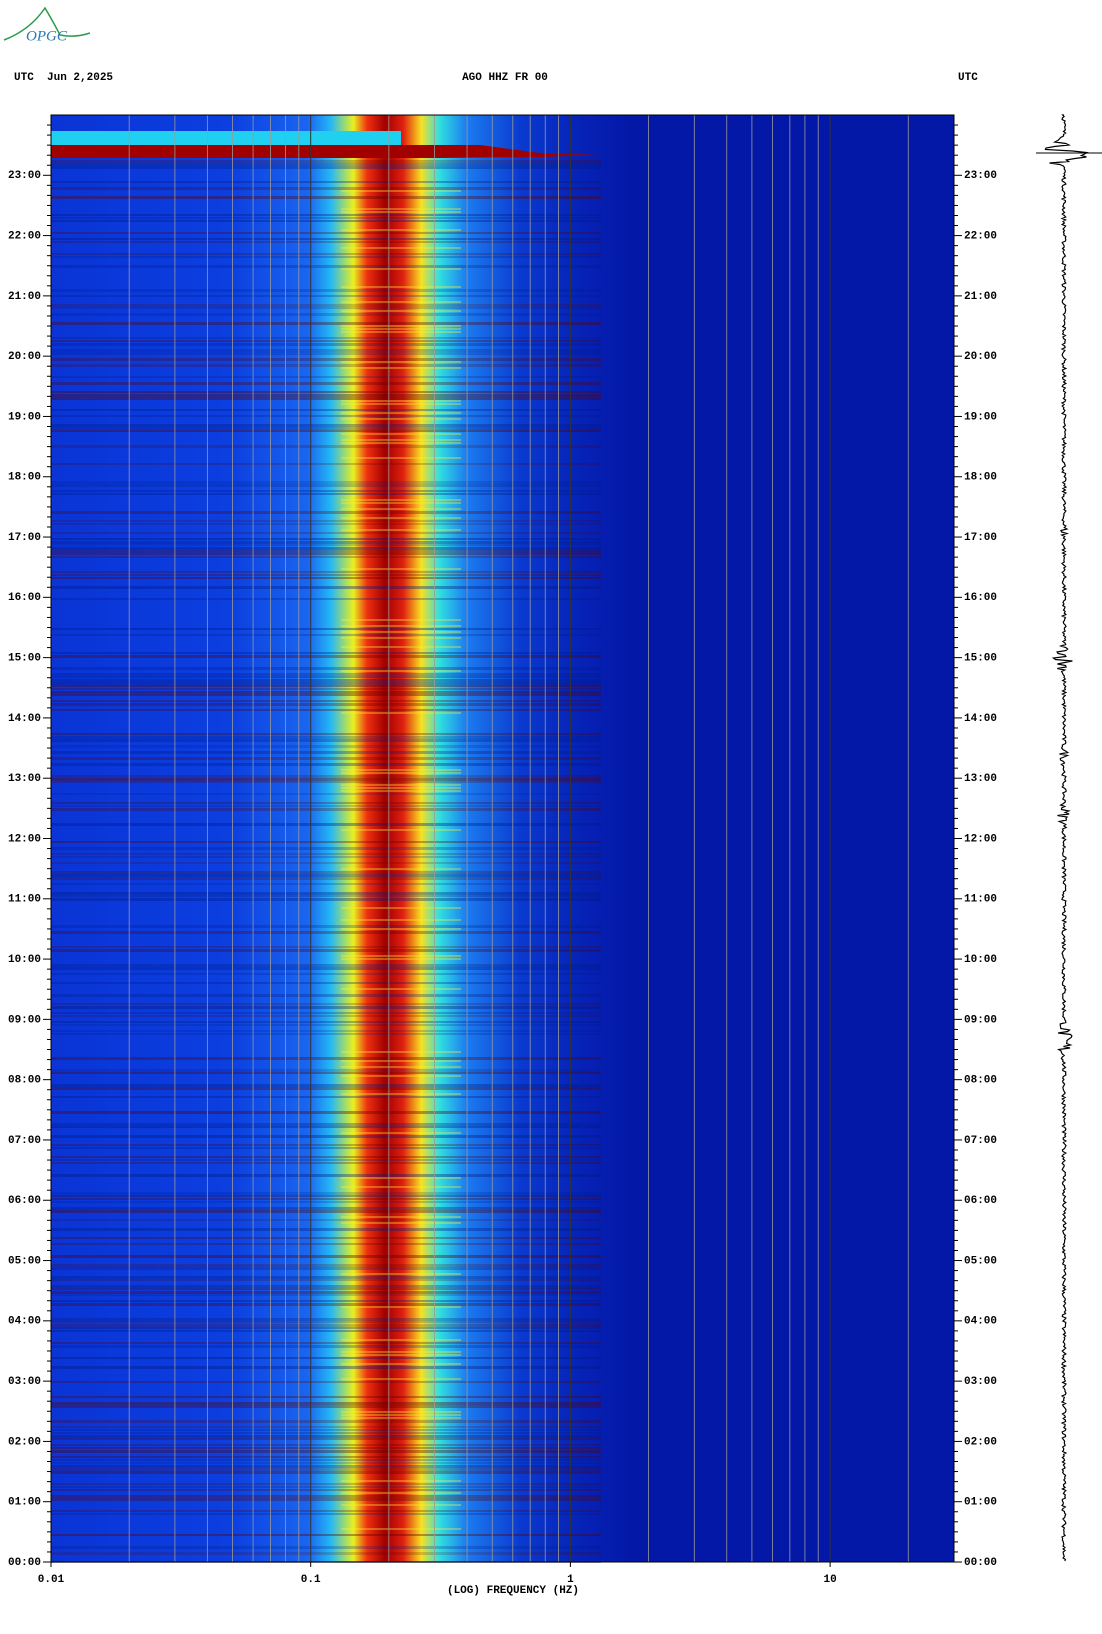  What do you see at coordinates (980, 1081) in the screenshot?
I see `y-tick-label-right: 08:00` at bounding box center [980, 1081].